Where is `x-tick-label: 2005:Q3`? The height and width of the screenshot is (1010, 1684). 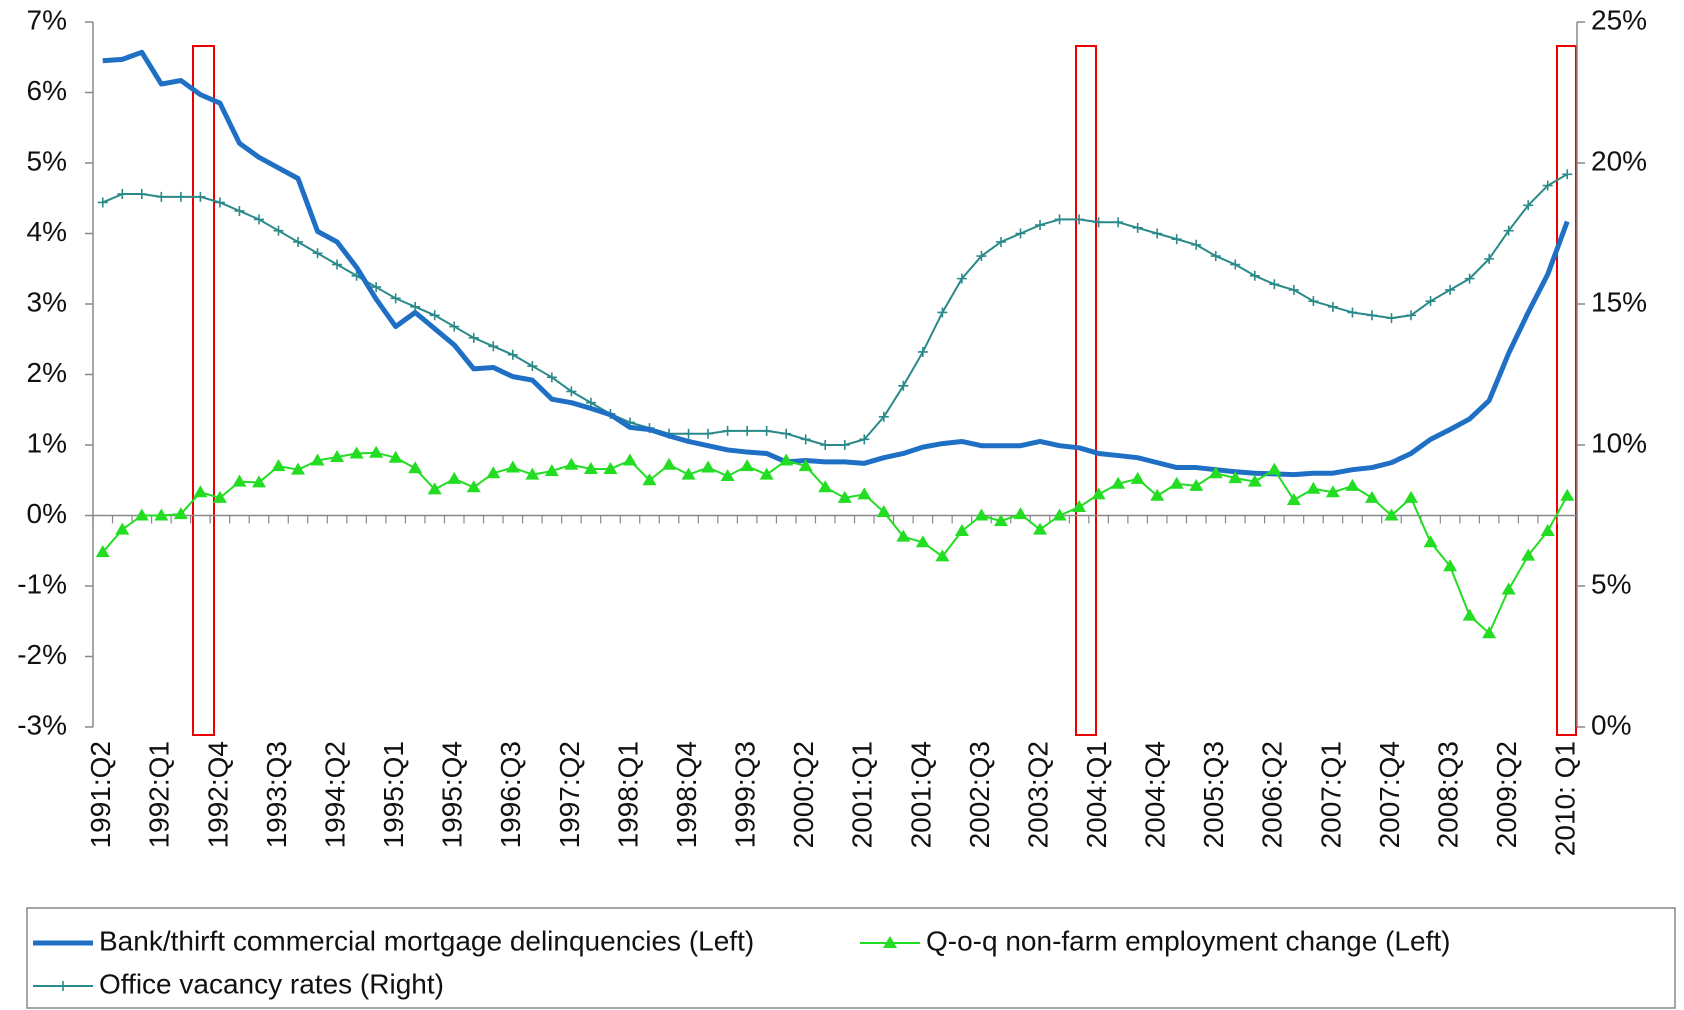 x-tick-label: 2005:Q3 is located at coordinates (1213, 794).